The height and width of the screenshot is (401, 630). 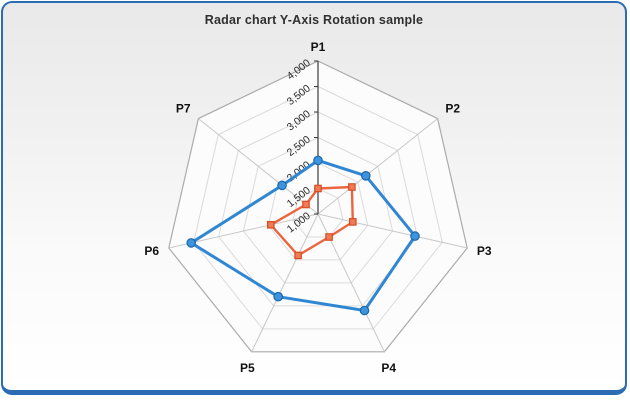 What do you see at coordinates (247, 368) in the screenshot?
I see `category-label: P5` at bounding box center [247, 368].